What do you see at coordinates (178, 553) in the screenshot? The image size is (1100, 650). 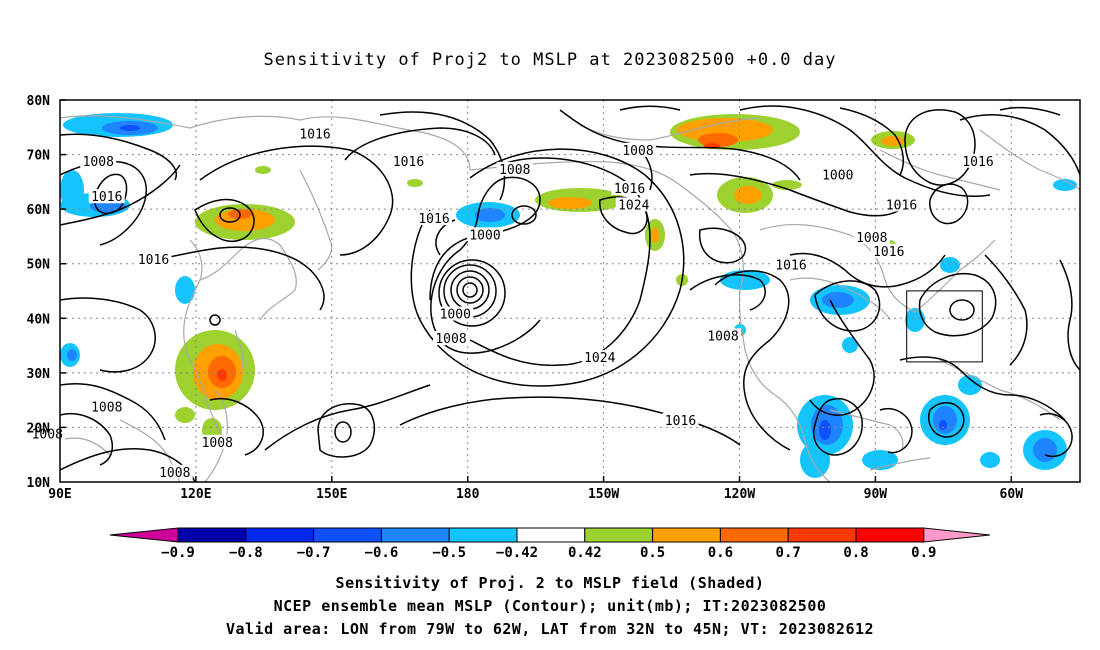 I see `colorbar-label: −0.9` at bounding box center [178, 553].